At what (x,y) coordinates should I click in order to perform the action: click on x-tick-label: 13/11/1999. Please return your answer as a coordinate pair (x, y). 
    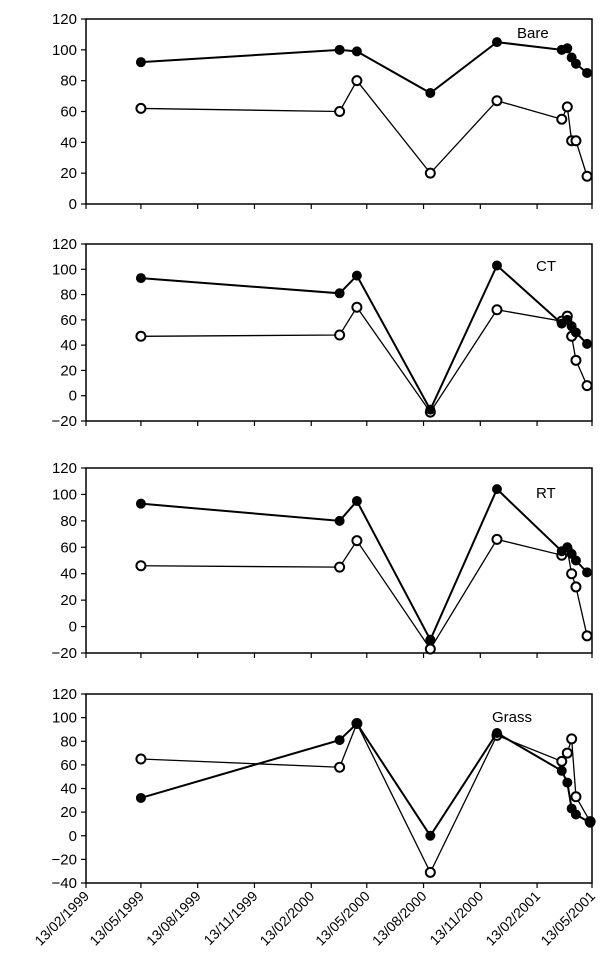
    Looking at the image, I should click on (230, 918).